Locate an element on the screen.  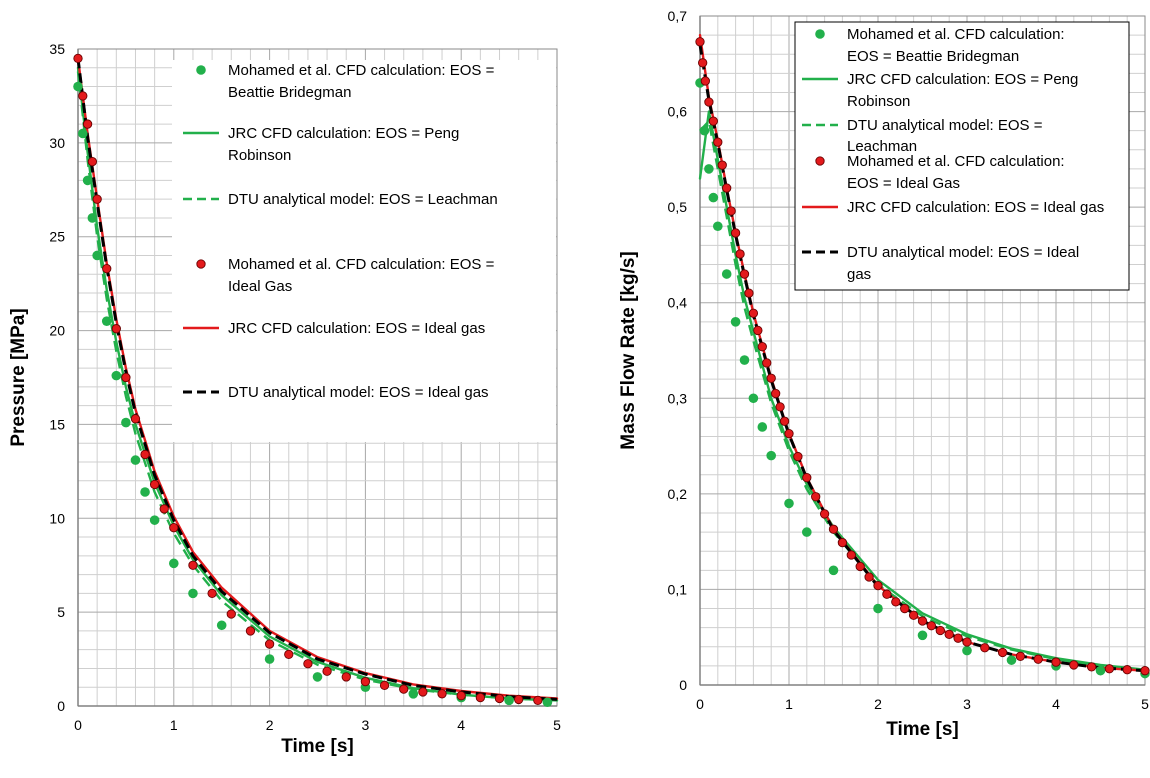
legend-label: JRC CFD calculation: EOS = Ideal gas is located at coordinates (975, 207).